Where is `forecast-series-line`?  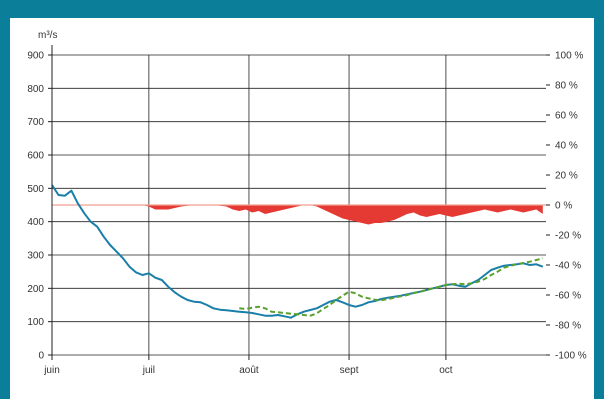
forecast-series-line is located at coordinates (391, 287).